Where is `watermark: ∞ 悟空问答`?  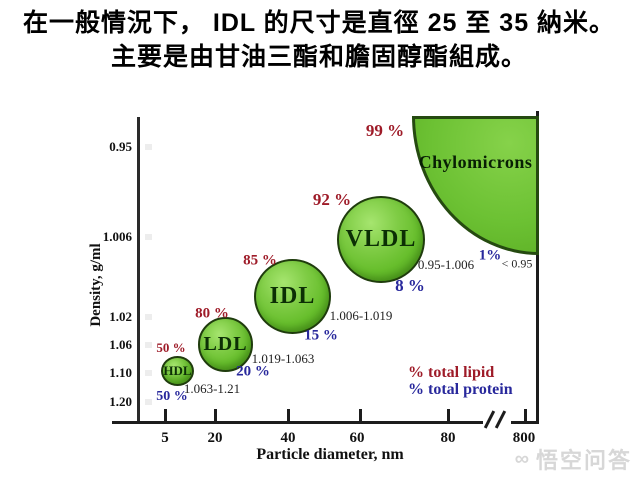 watermark: ∞ 悟空问答 is located at coordinates (573, 459).